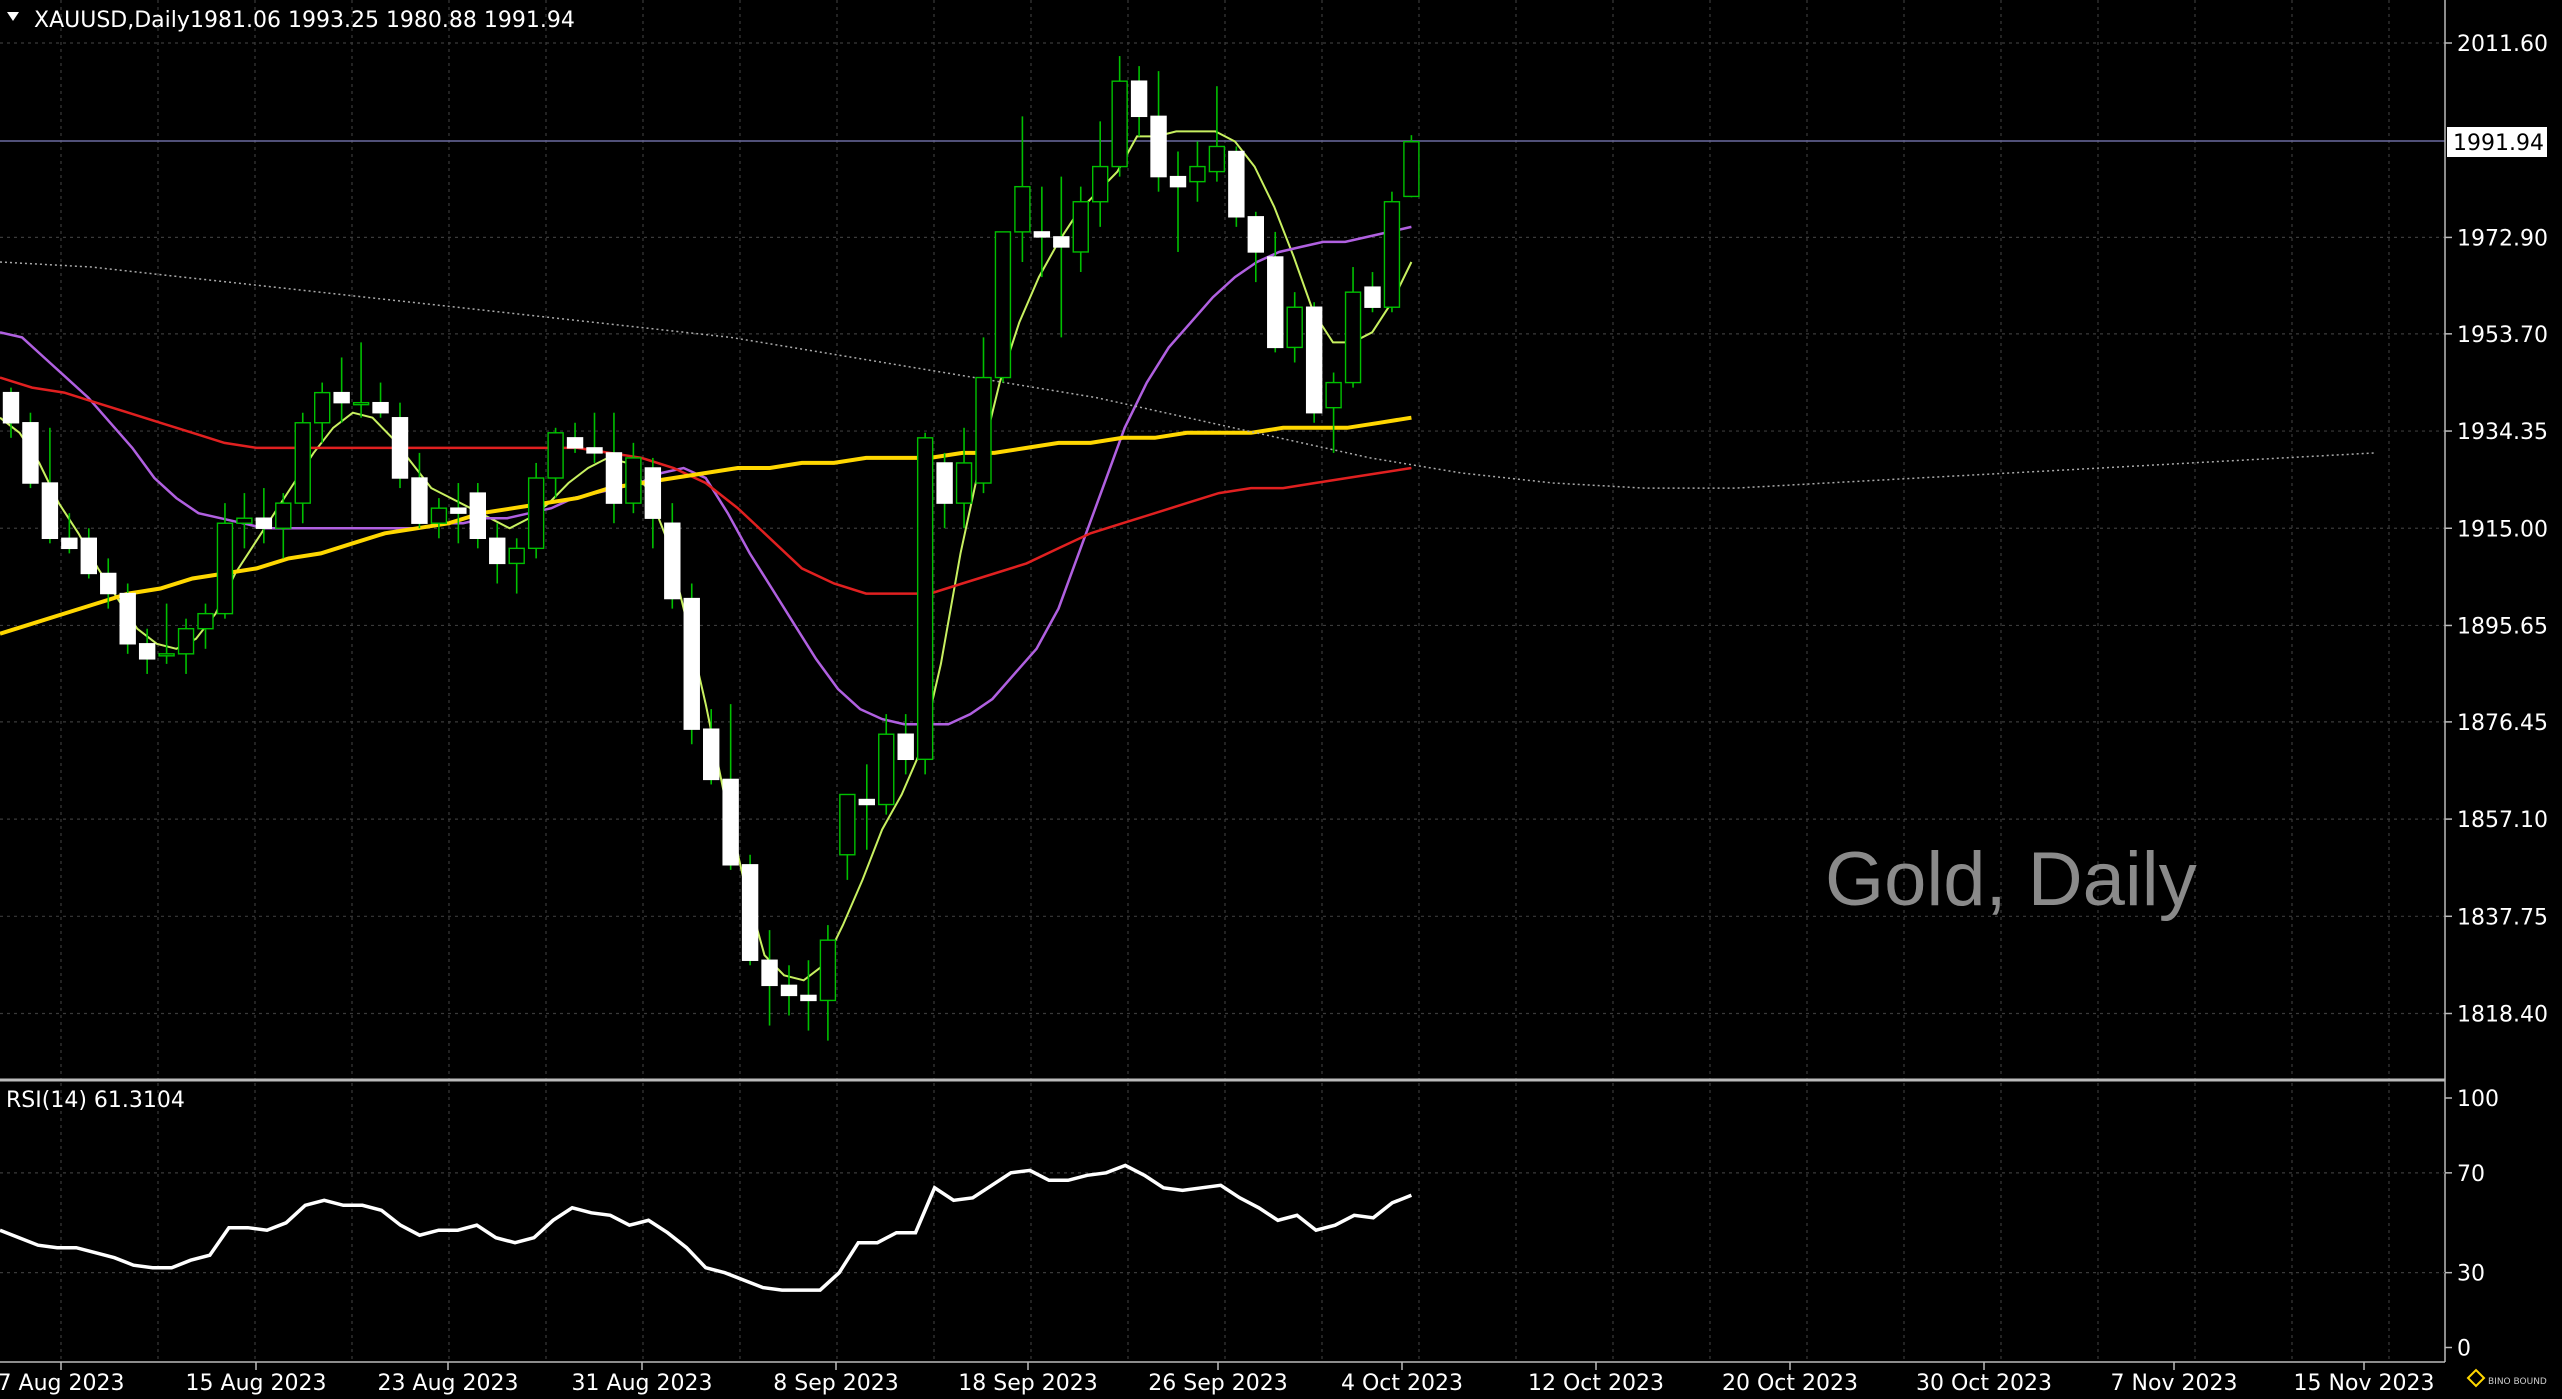 Image resolution: width=2562 pixels, height=1399 pixels. I want to click on date-tick-label: 7 Aug 2023, so click(62, 1383).